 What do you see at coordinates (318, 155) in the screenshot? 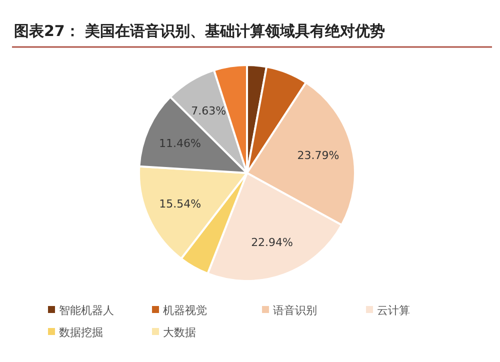
I see `data-label: 23.79%` at bounding box center [318, 155].